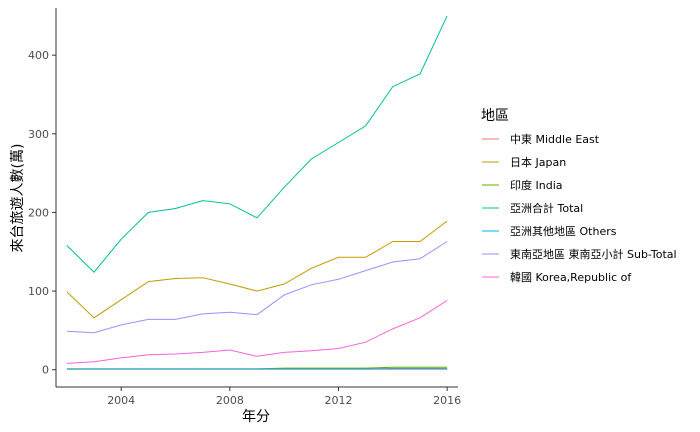  Describe the element at coordinates (256, 417) in the screenshot. I see `x-axis-title: 年分` at that location.